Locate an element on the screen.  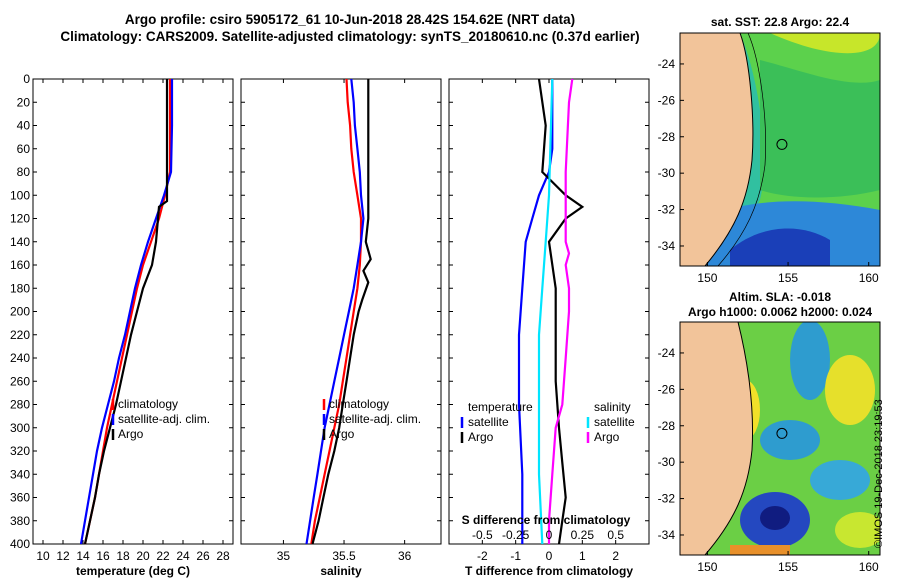
y-tick-label: 300 is located at coordinates (20, 428).